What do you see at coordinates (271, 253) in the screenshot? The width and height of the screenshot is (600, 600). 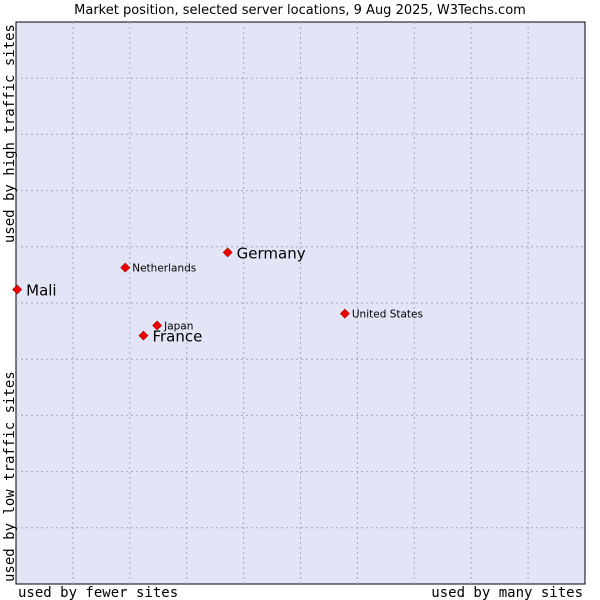 I see `point-label: Germany` at bounding box center [271, 253].